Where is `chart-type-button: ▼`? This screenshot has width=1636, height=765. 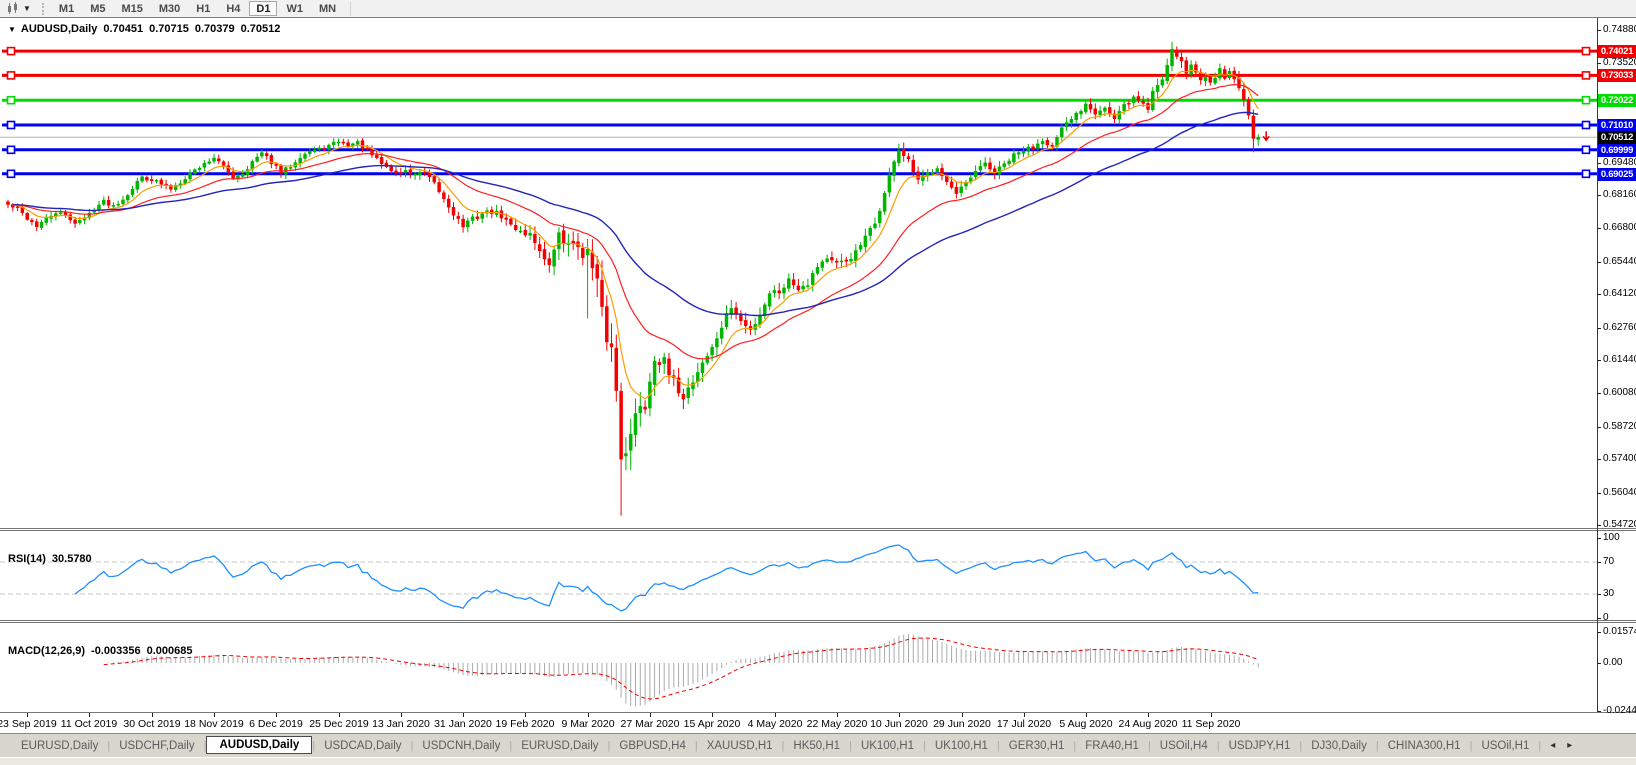
chart-type-button: ▼ is located at coordinates (18, 9).